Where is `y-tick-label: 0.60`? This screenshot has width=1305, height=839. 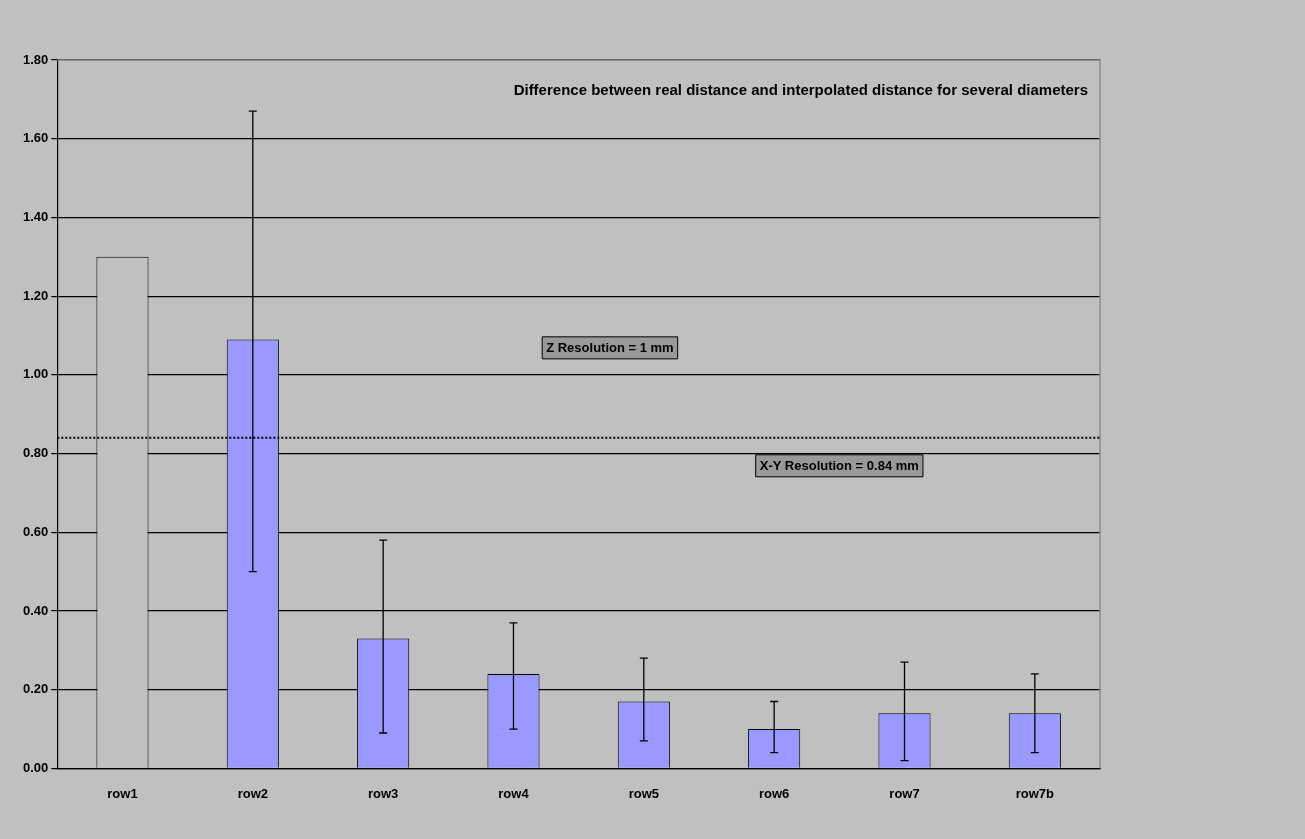
y-tick-label: 0.60 is located at coordinates (35, 531).